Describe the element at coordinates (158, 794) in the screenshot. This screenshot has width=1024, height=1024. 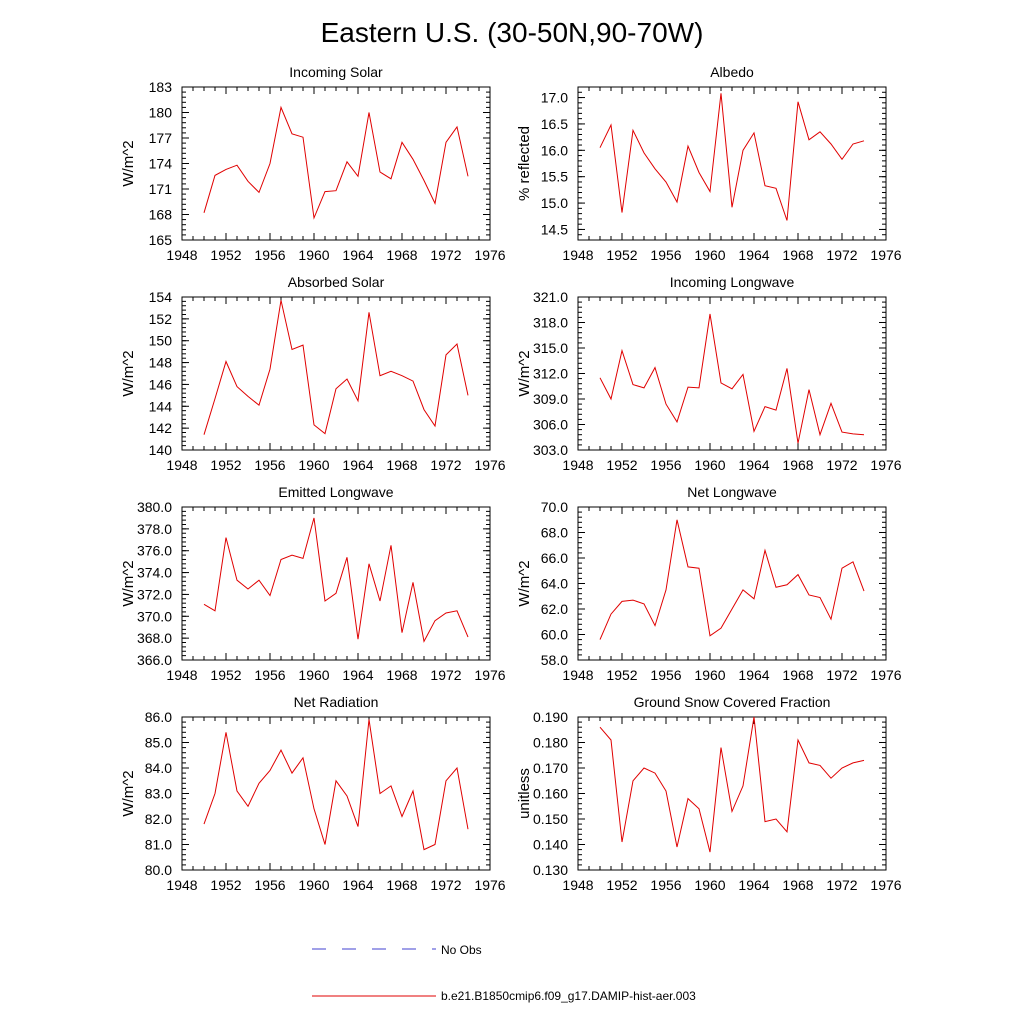
I see `y-tick-label: 83.0` at that location.